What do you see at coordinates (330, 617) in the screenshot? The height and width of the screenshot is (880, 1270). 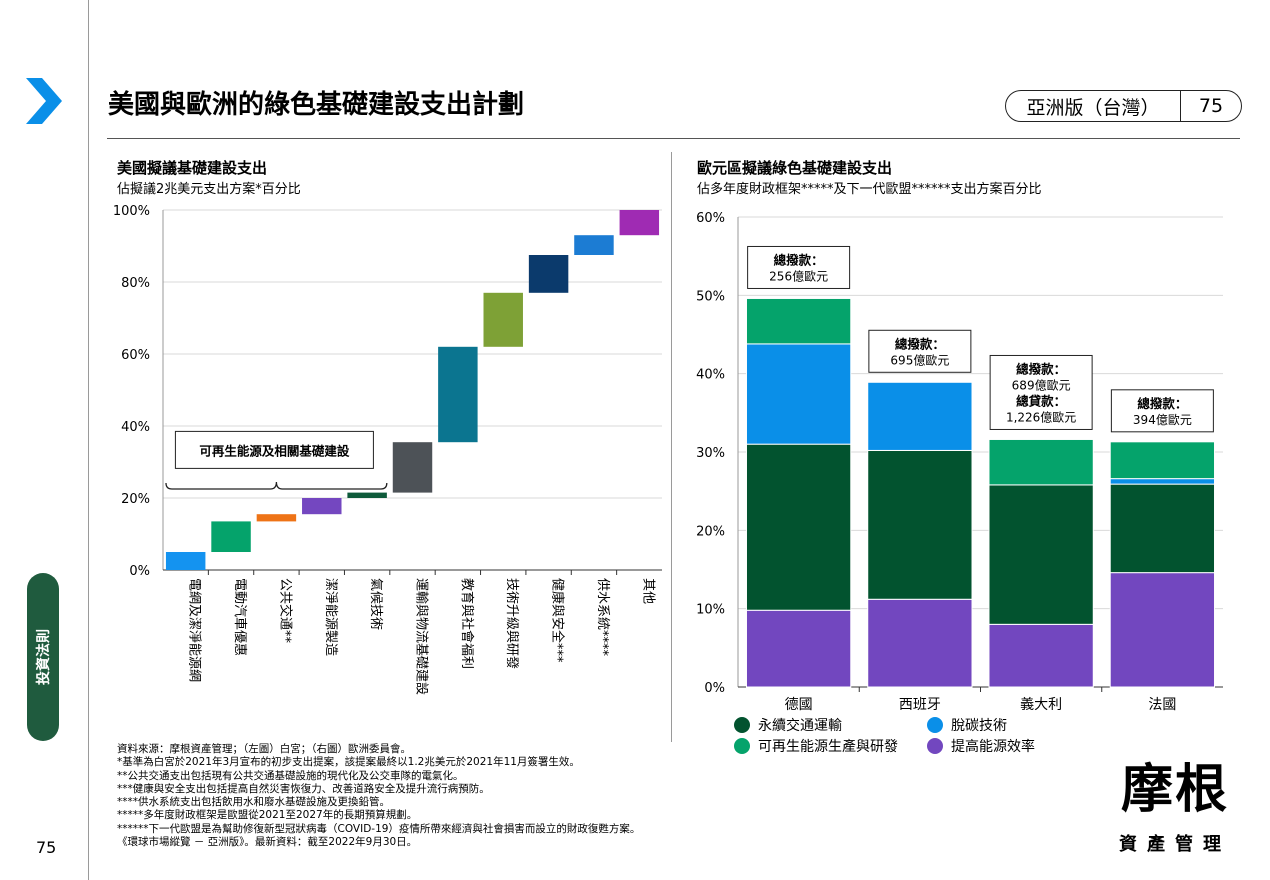 I see `x-tick-label: 潔淨能源製造` at bounding box center [330, 617].